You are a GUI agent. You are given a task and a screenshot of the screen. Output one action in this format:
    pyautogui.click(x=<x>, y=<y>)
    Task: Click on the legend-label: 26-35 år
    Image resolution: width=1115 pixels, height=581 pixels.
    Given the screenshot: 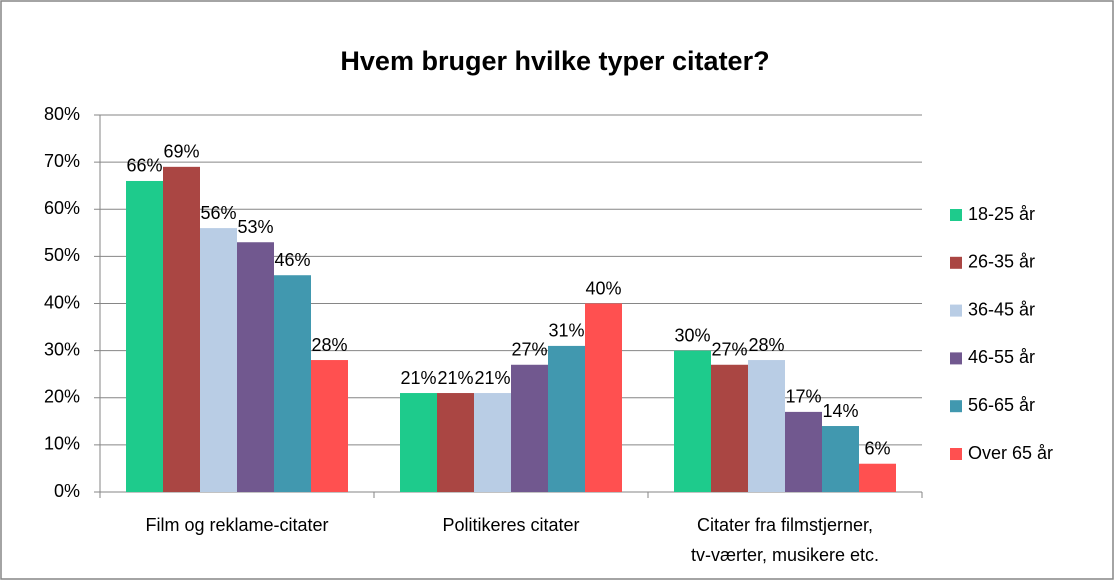 What is the action you would take?
    pyautogui.click(x=1001, y=262)
    